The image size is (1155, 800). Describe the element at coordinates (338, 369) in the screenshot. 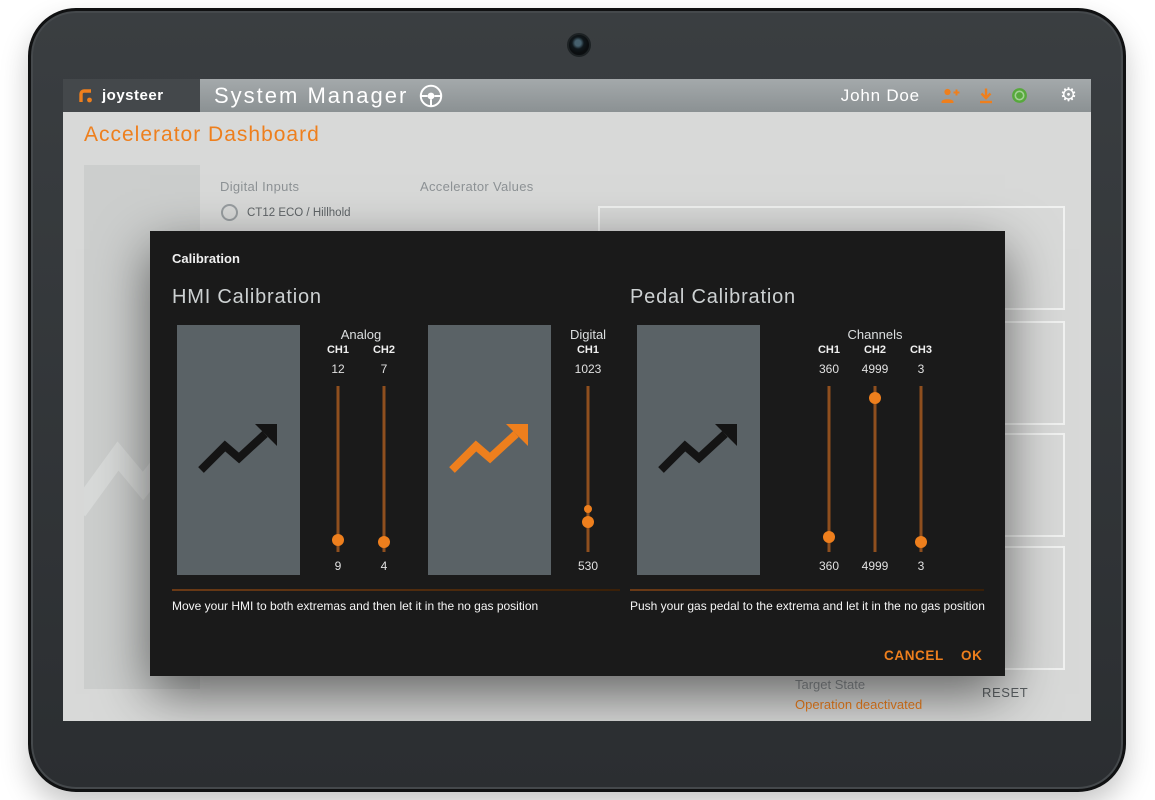

I see `channel-max-value: 12` at that location.